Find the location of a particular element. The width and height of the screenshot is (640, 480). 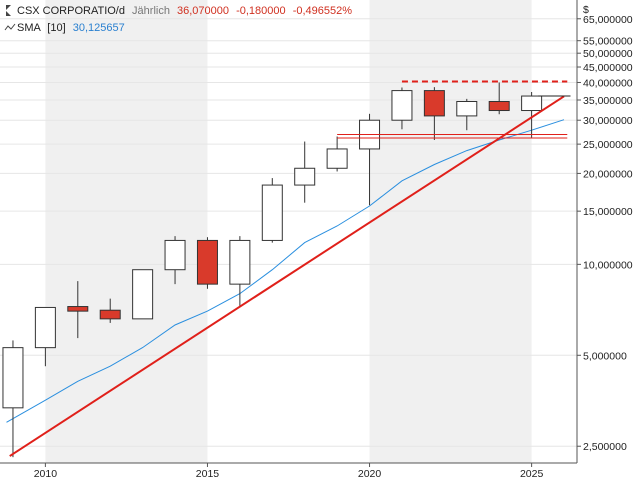

legend-period: Jährlich is located at coordinates (151, 11).